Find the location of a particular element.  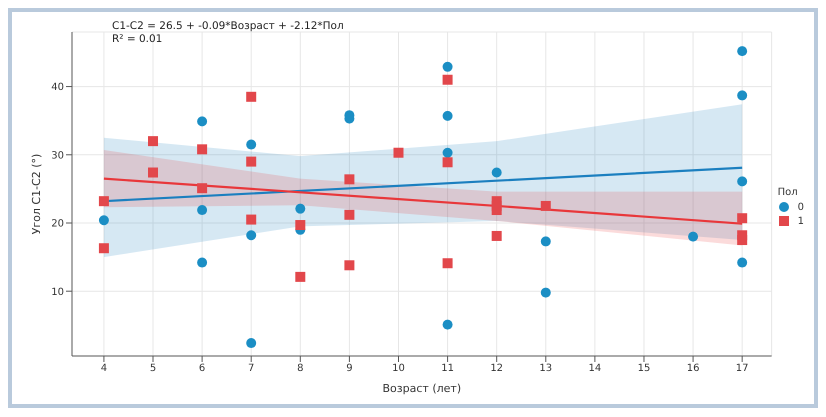

y-tick-label: 10 is located at coordinates (57, 292).